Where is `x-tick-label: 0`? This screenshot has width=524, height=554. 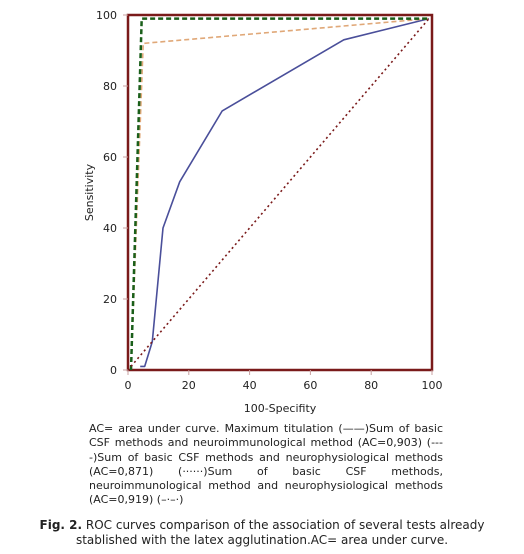 x-tick-label: 0 is located at coordinates (128, 385).